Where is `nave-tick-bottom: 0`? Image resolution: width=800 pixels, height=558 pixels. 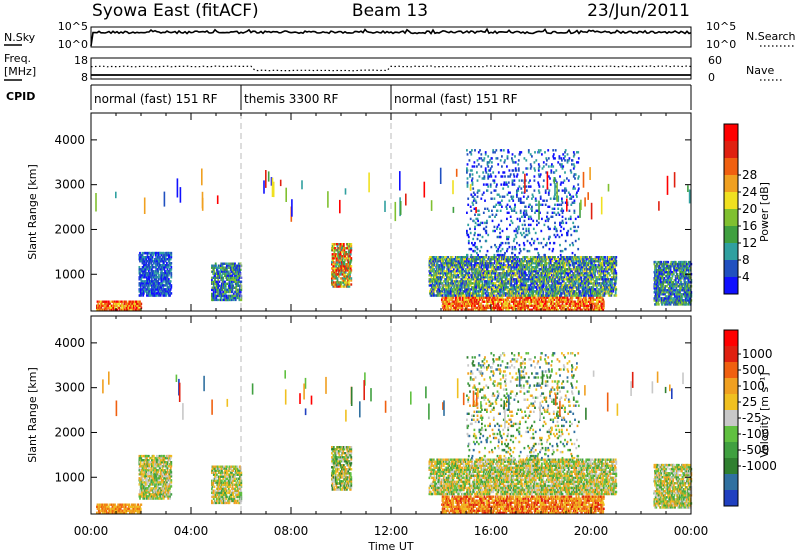 nave-tick-bottom: 0 is located at coordinates (711, 77).